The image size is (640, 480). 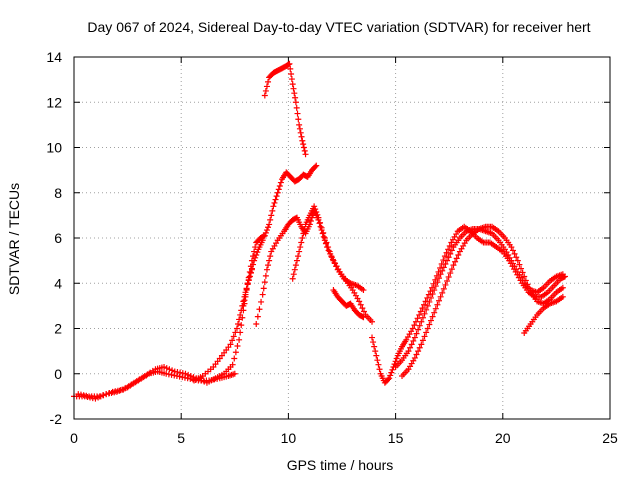 I want to click on y-tick-label: 6, so click(x=58, y=238).